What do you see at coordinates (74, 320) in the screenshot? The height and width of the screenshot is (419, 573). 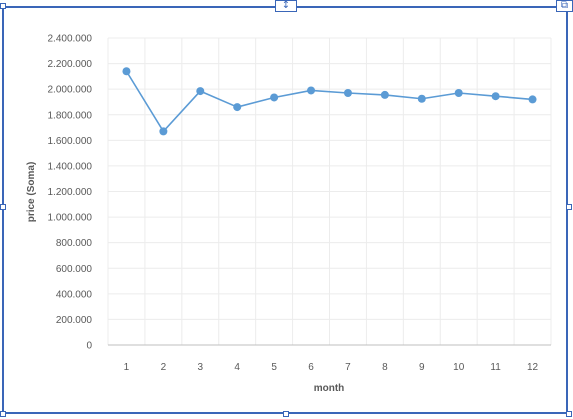 I see `y-tick-label: 200.000` at bounding box center [74, 320].